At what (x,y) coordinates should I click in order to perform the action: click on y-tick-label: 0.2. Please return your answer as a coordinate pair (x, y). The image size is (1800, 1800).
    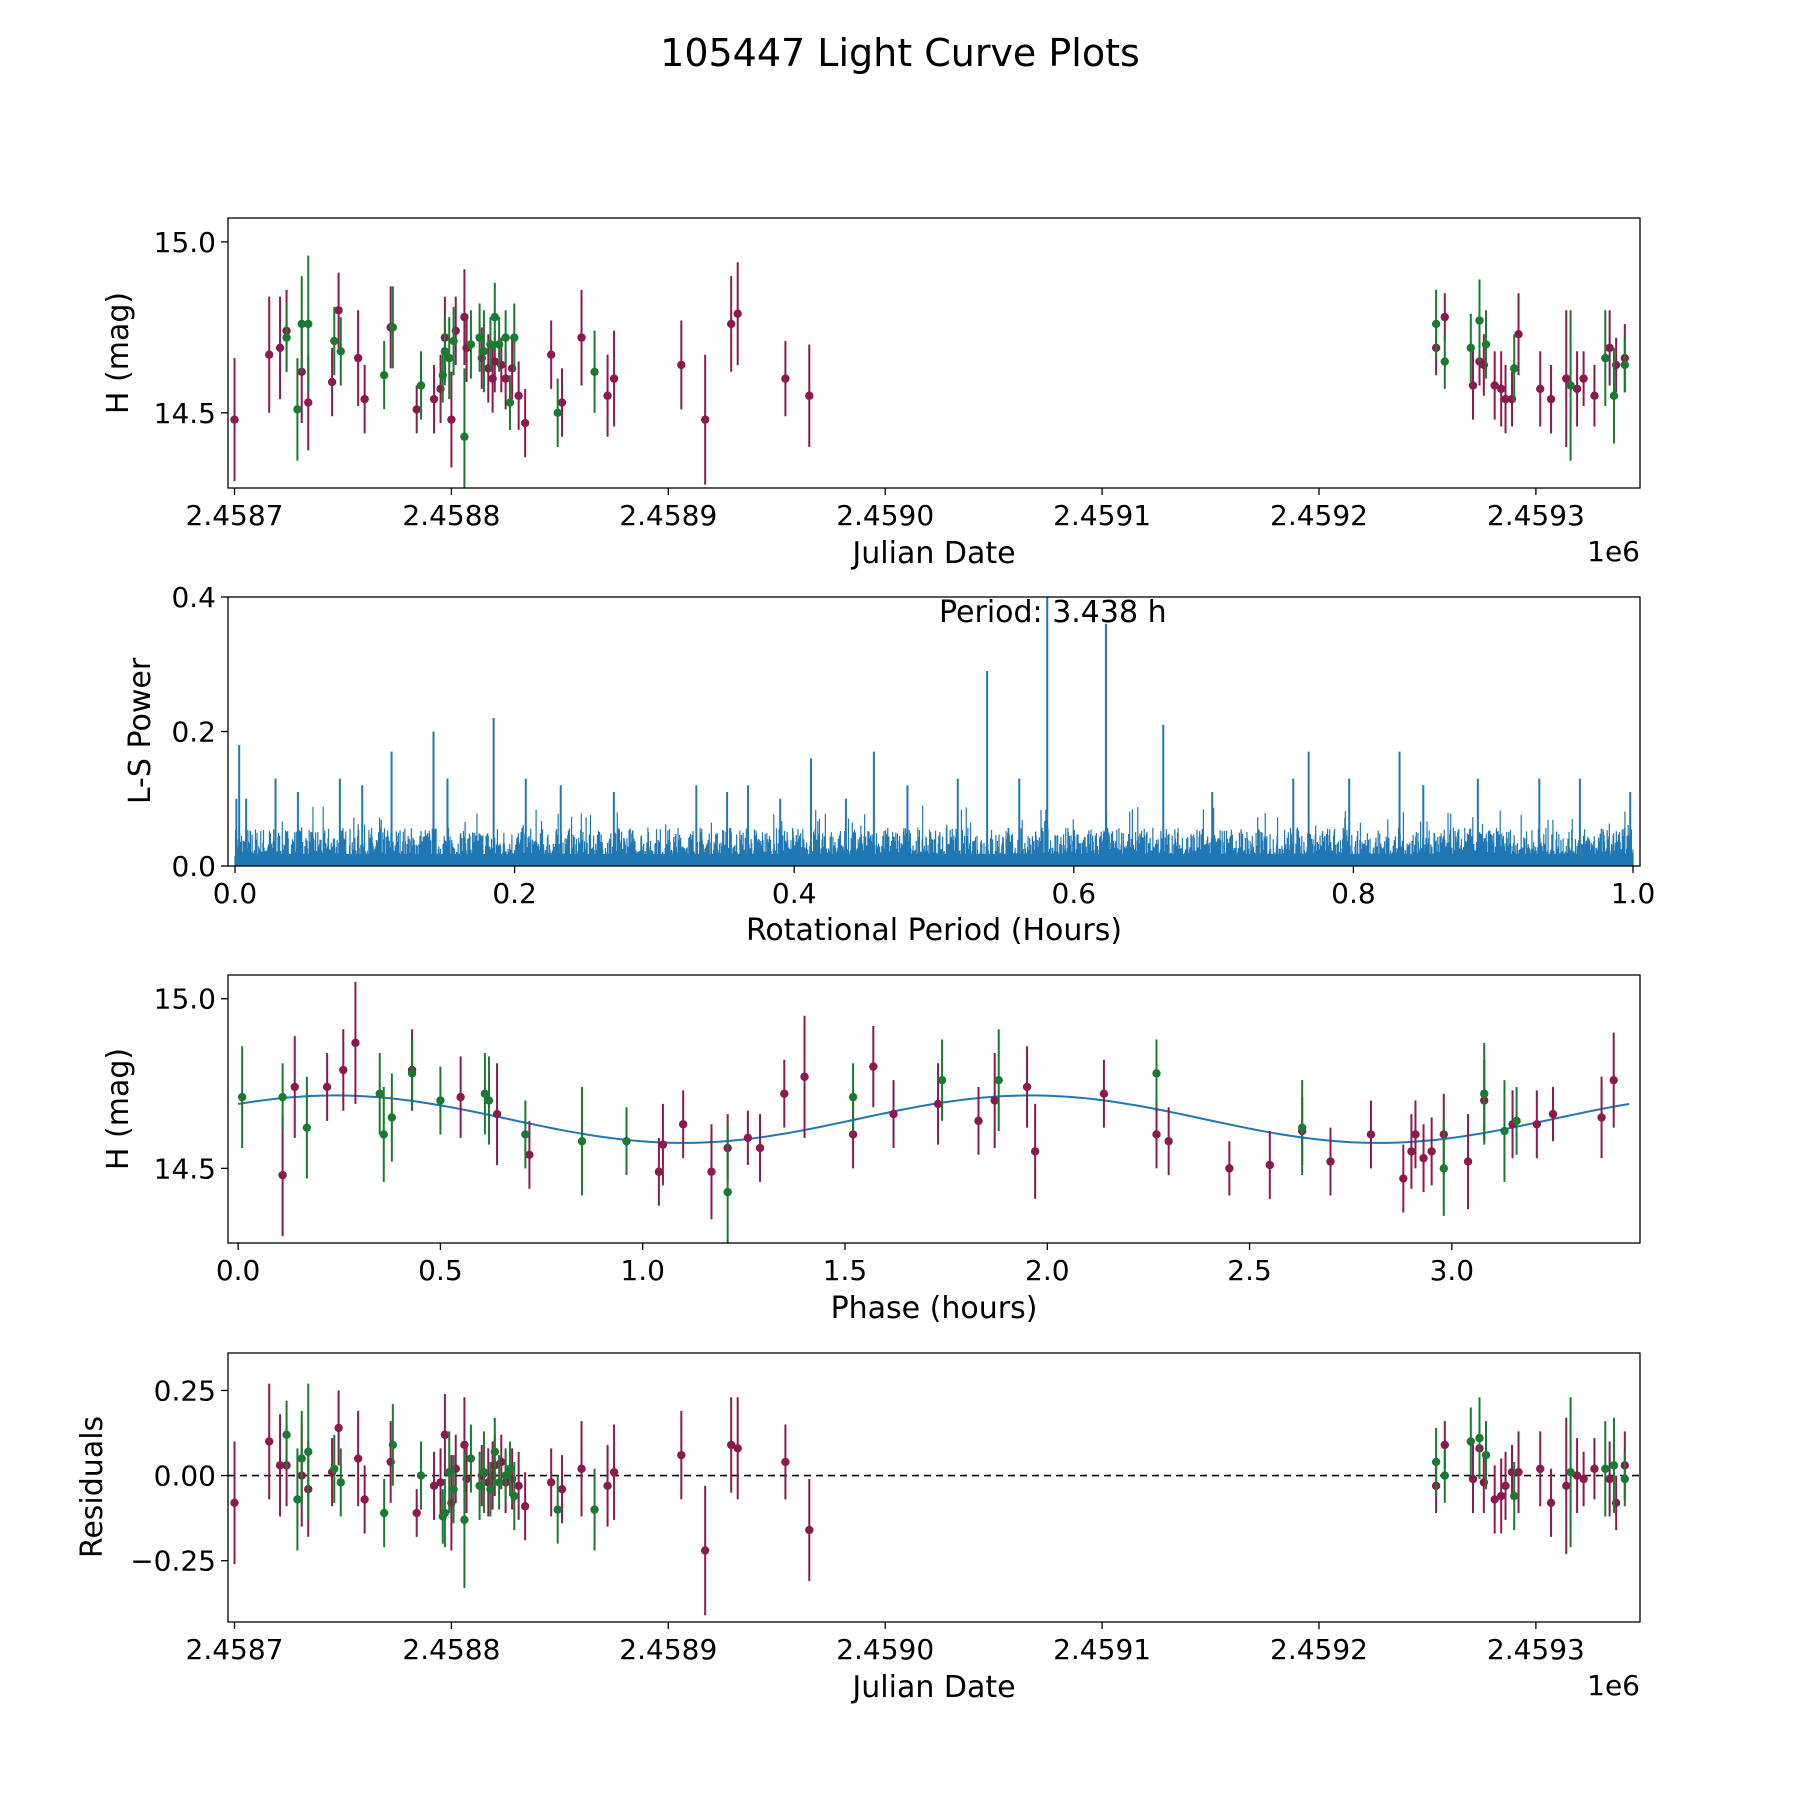
    Looking at the image, I should click on (193, 732).